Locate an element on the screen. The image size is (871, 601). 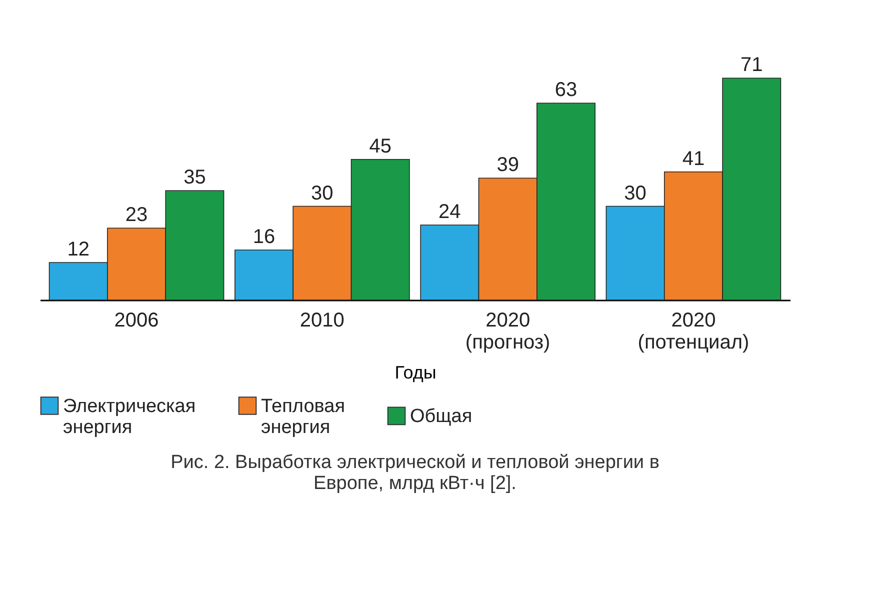
data-label: 41 is located at coordinates (693, 159).